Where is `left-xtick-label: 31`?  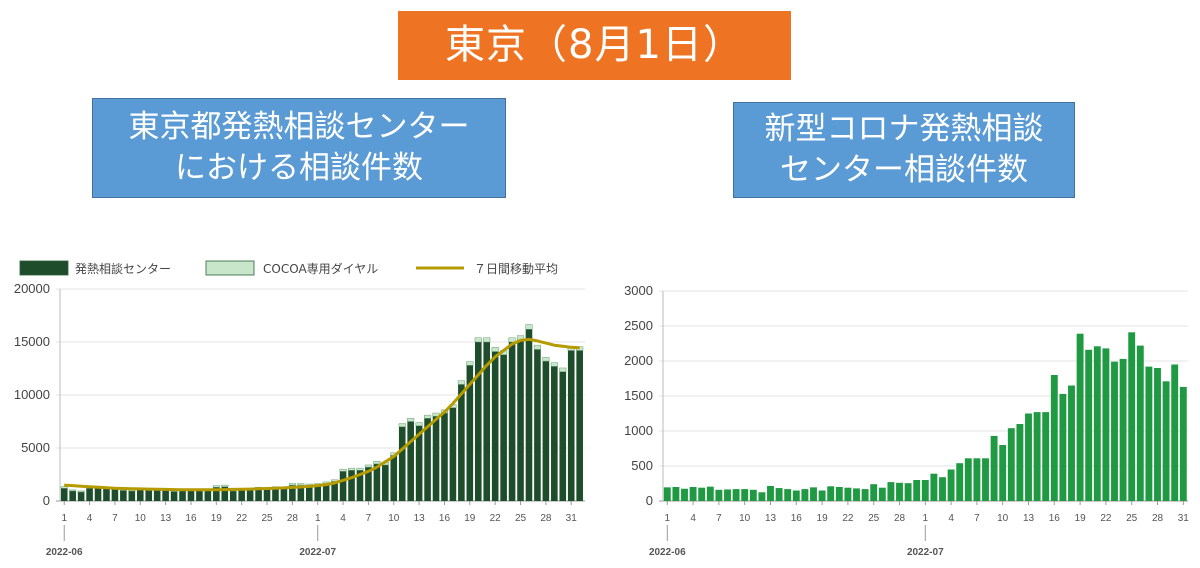 left-xtick-label: 31 is located at coordinates (572, 518).